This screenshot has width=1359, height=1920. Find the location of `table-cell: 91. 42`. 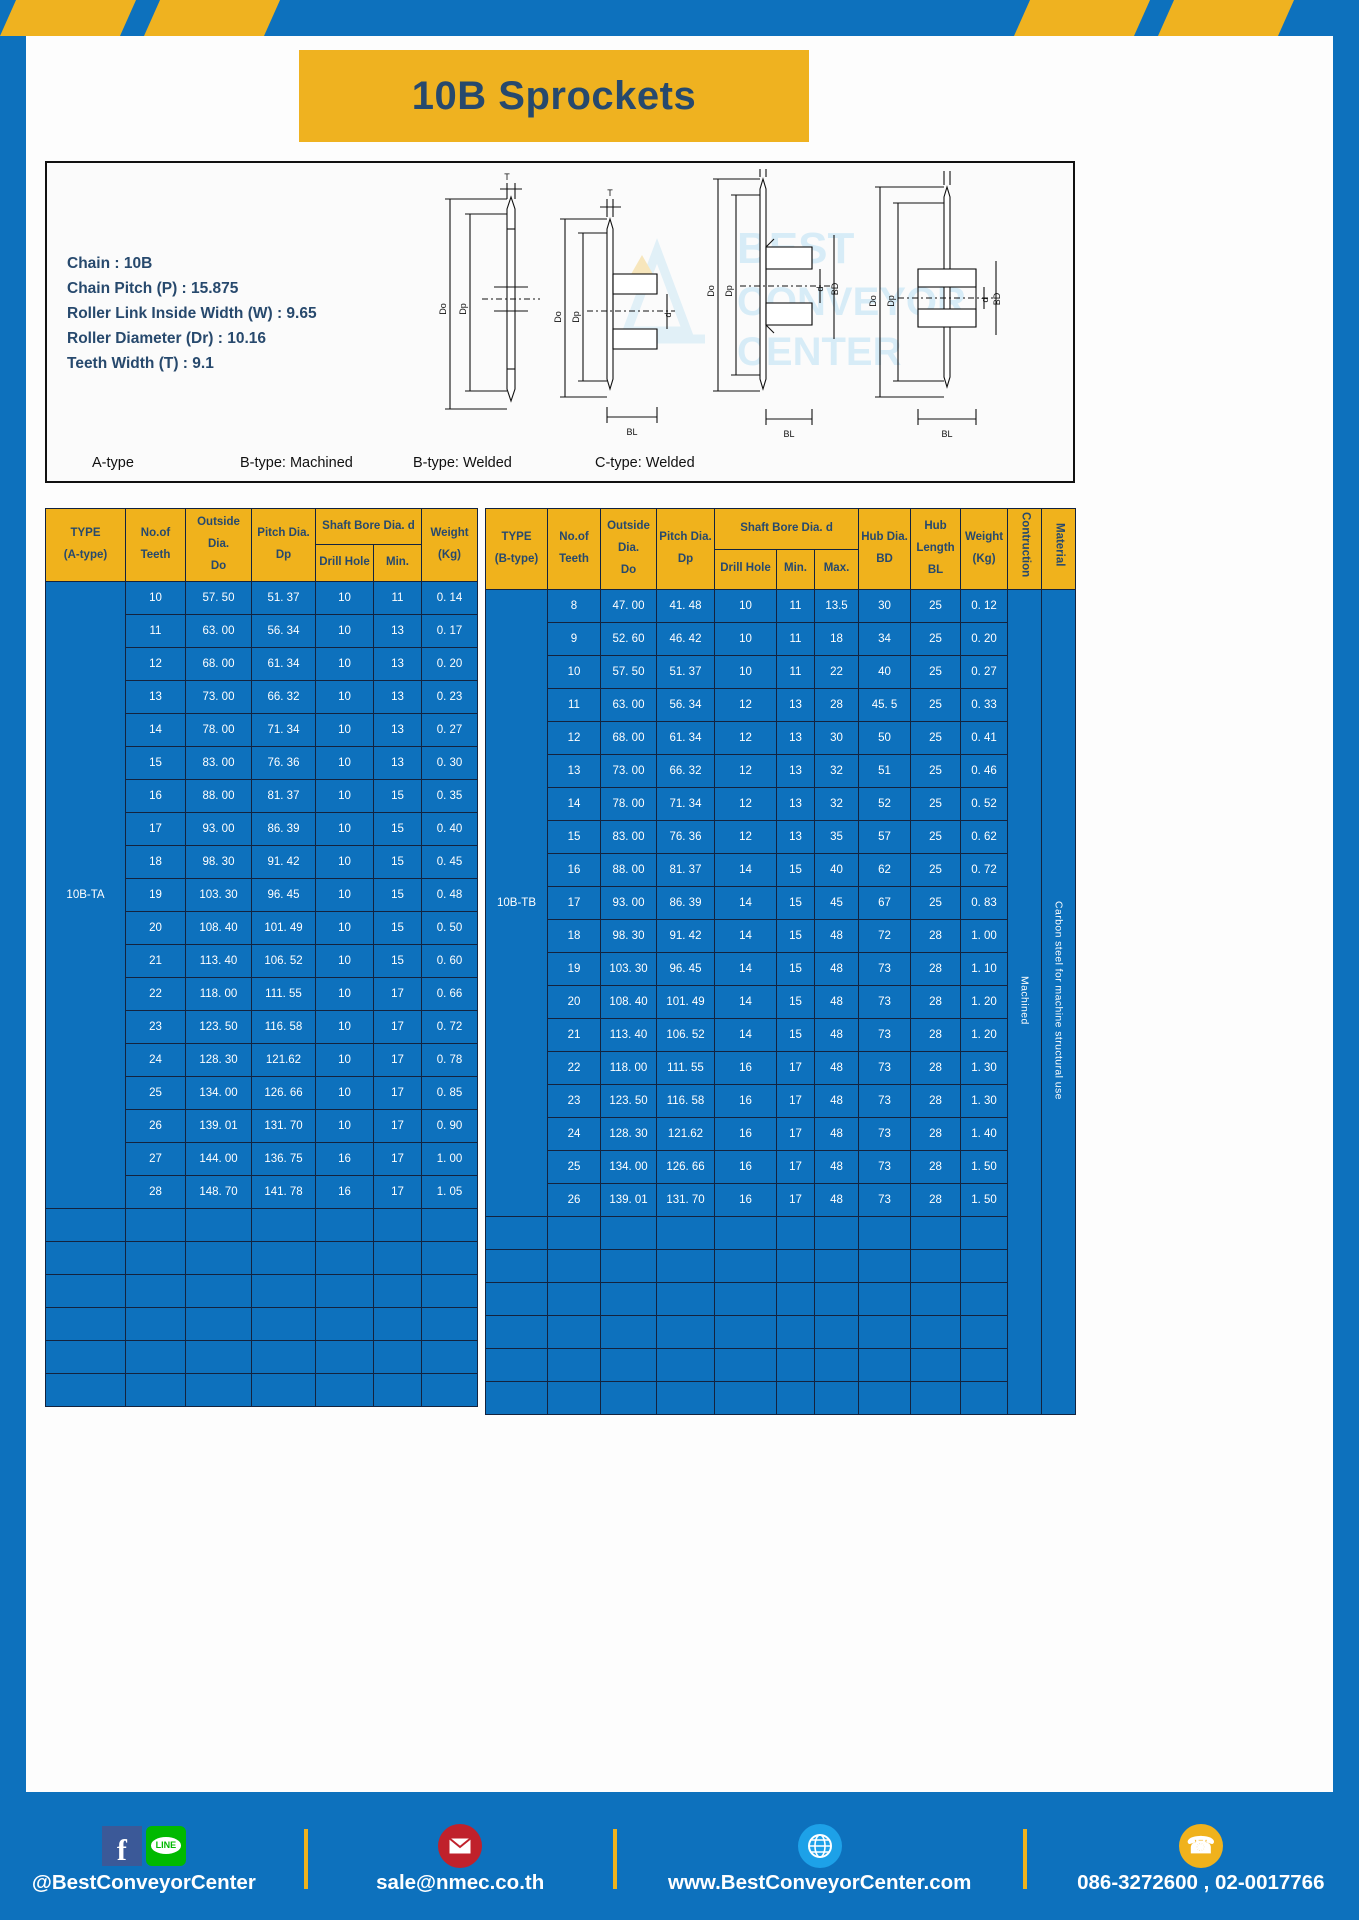

table-cell: 91. 42 is located at coordinates (283, 861).